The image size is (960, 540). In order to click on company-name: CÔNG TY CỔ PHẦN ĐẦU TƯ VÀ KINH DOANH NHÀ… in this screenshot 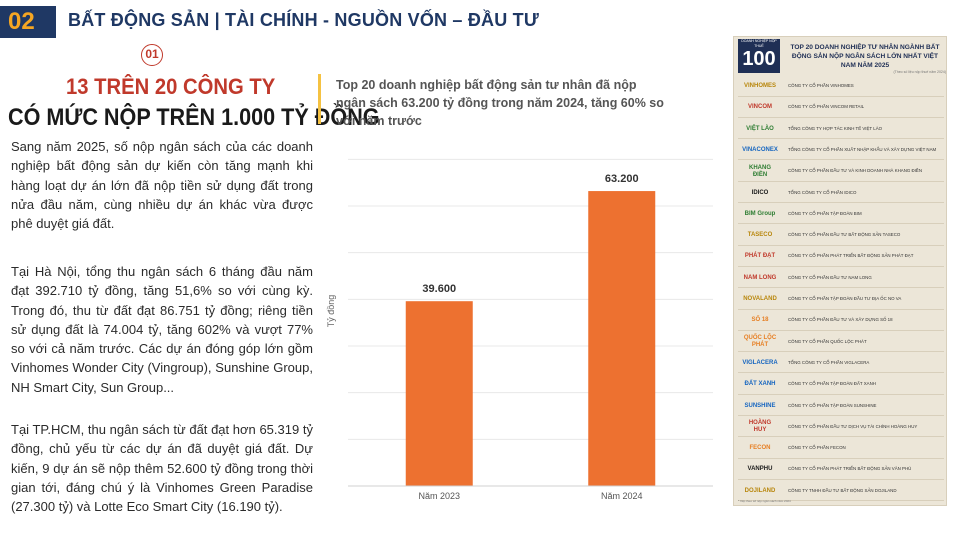, I will do `click(855, 171)`.